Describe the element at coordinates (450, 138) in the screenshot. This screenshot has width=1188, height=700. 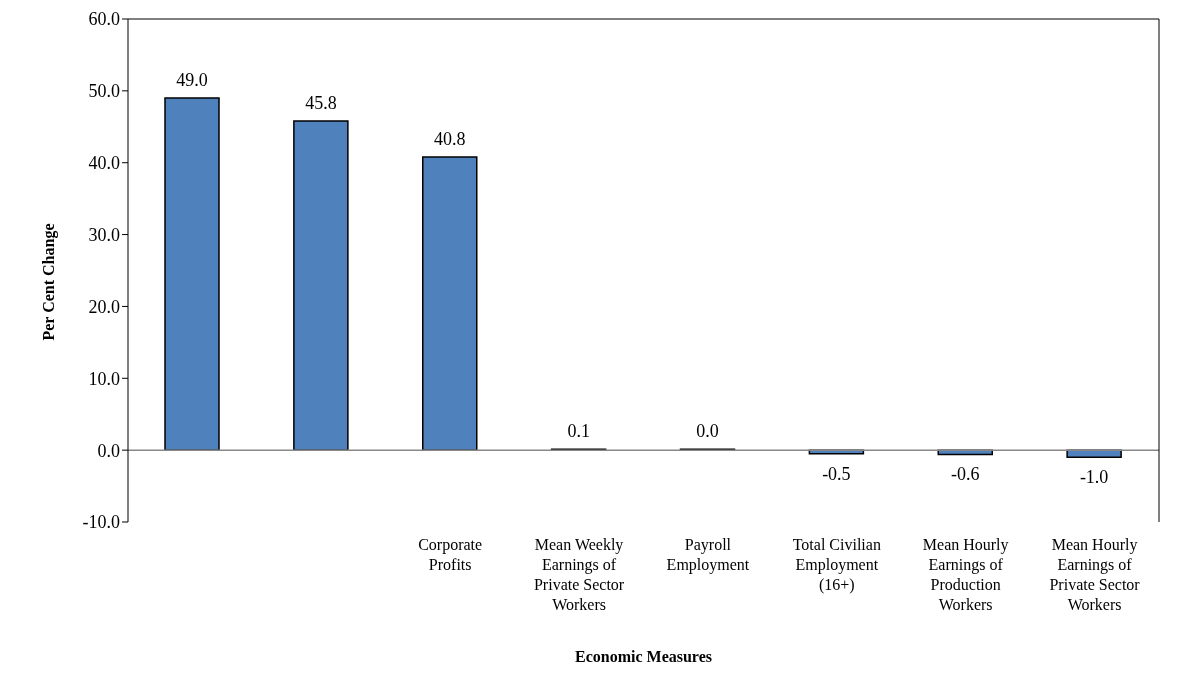
I see `data-label: 40.8` at that location.